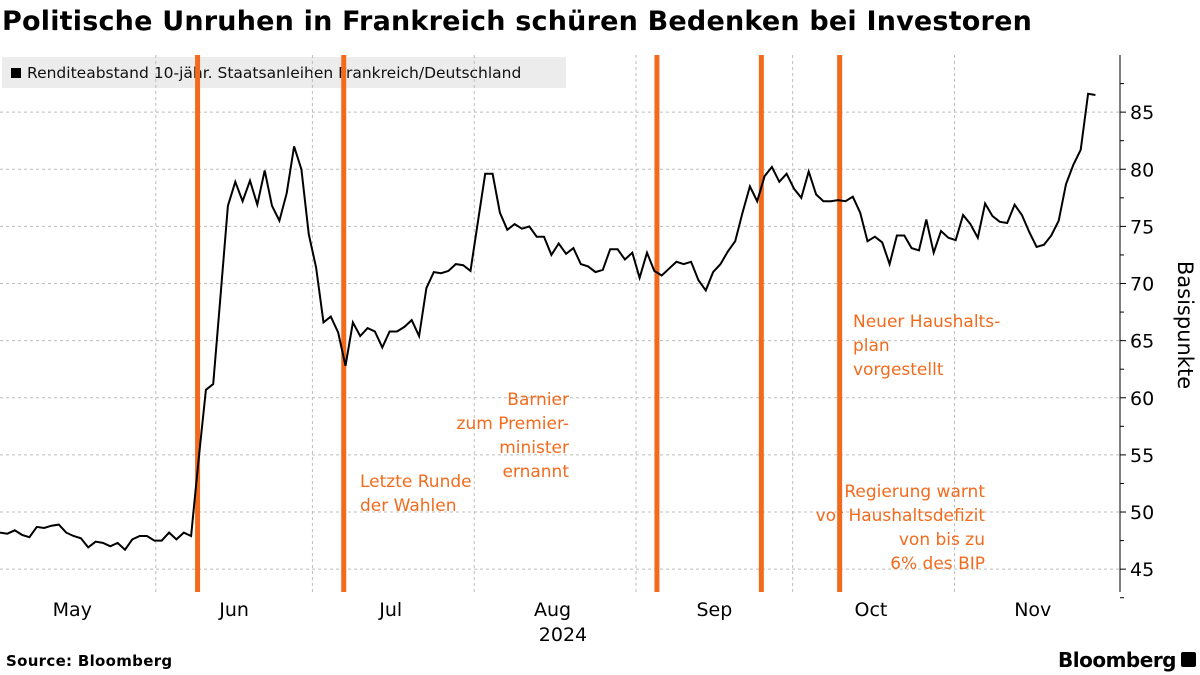 The width and height of the screenshot is (1200, 675). Describe the element at coordinates (408, 506) in the screenshot. I see `annotation-line: der Wahlen` at that location.